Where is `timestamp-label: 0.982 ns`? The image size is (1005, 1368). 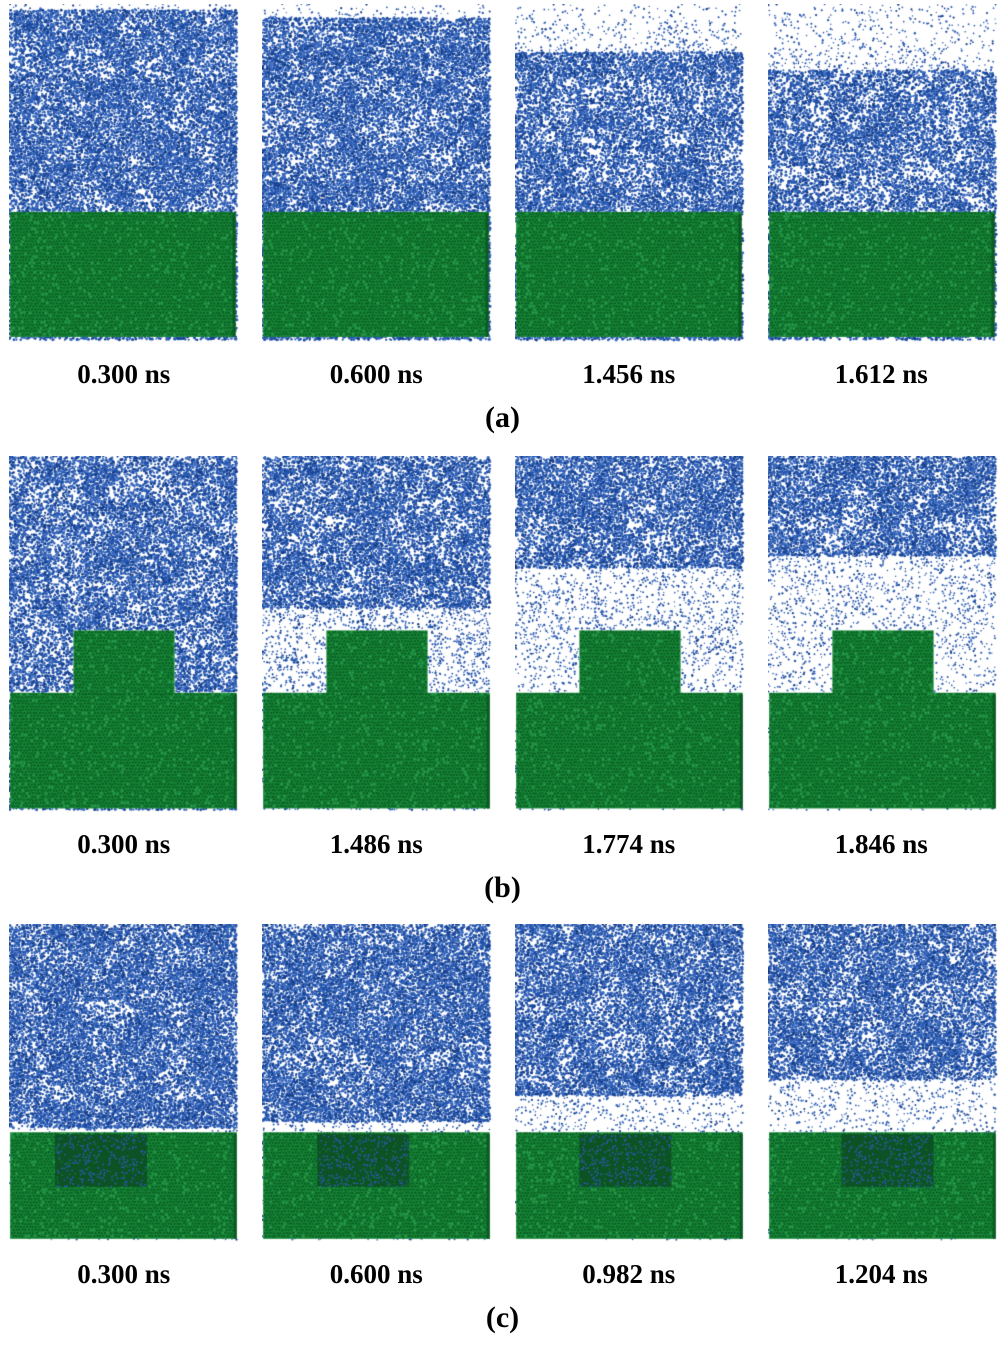 timestamp-label: 0.982 ns is located at coordinates (629, 1274).